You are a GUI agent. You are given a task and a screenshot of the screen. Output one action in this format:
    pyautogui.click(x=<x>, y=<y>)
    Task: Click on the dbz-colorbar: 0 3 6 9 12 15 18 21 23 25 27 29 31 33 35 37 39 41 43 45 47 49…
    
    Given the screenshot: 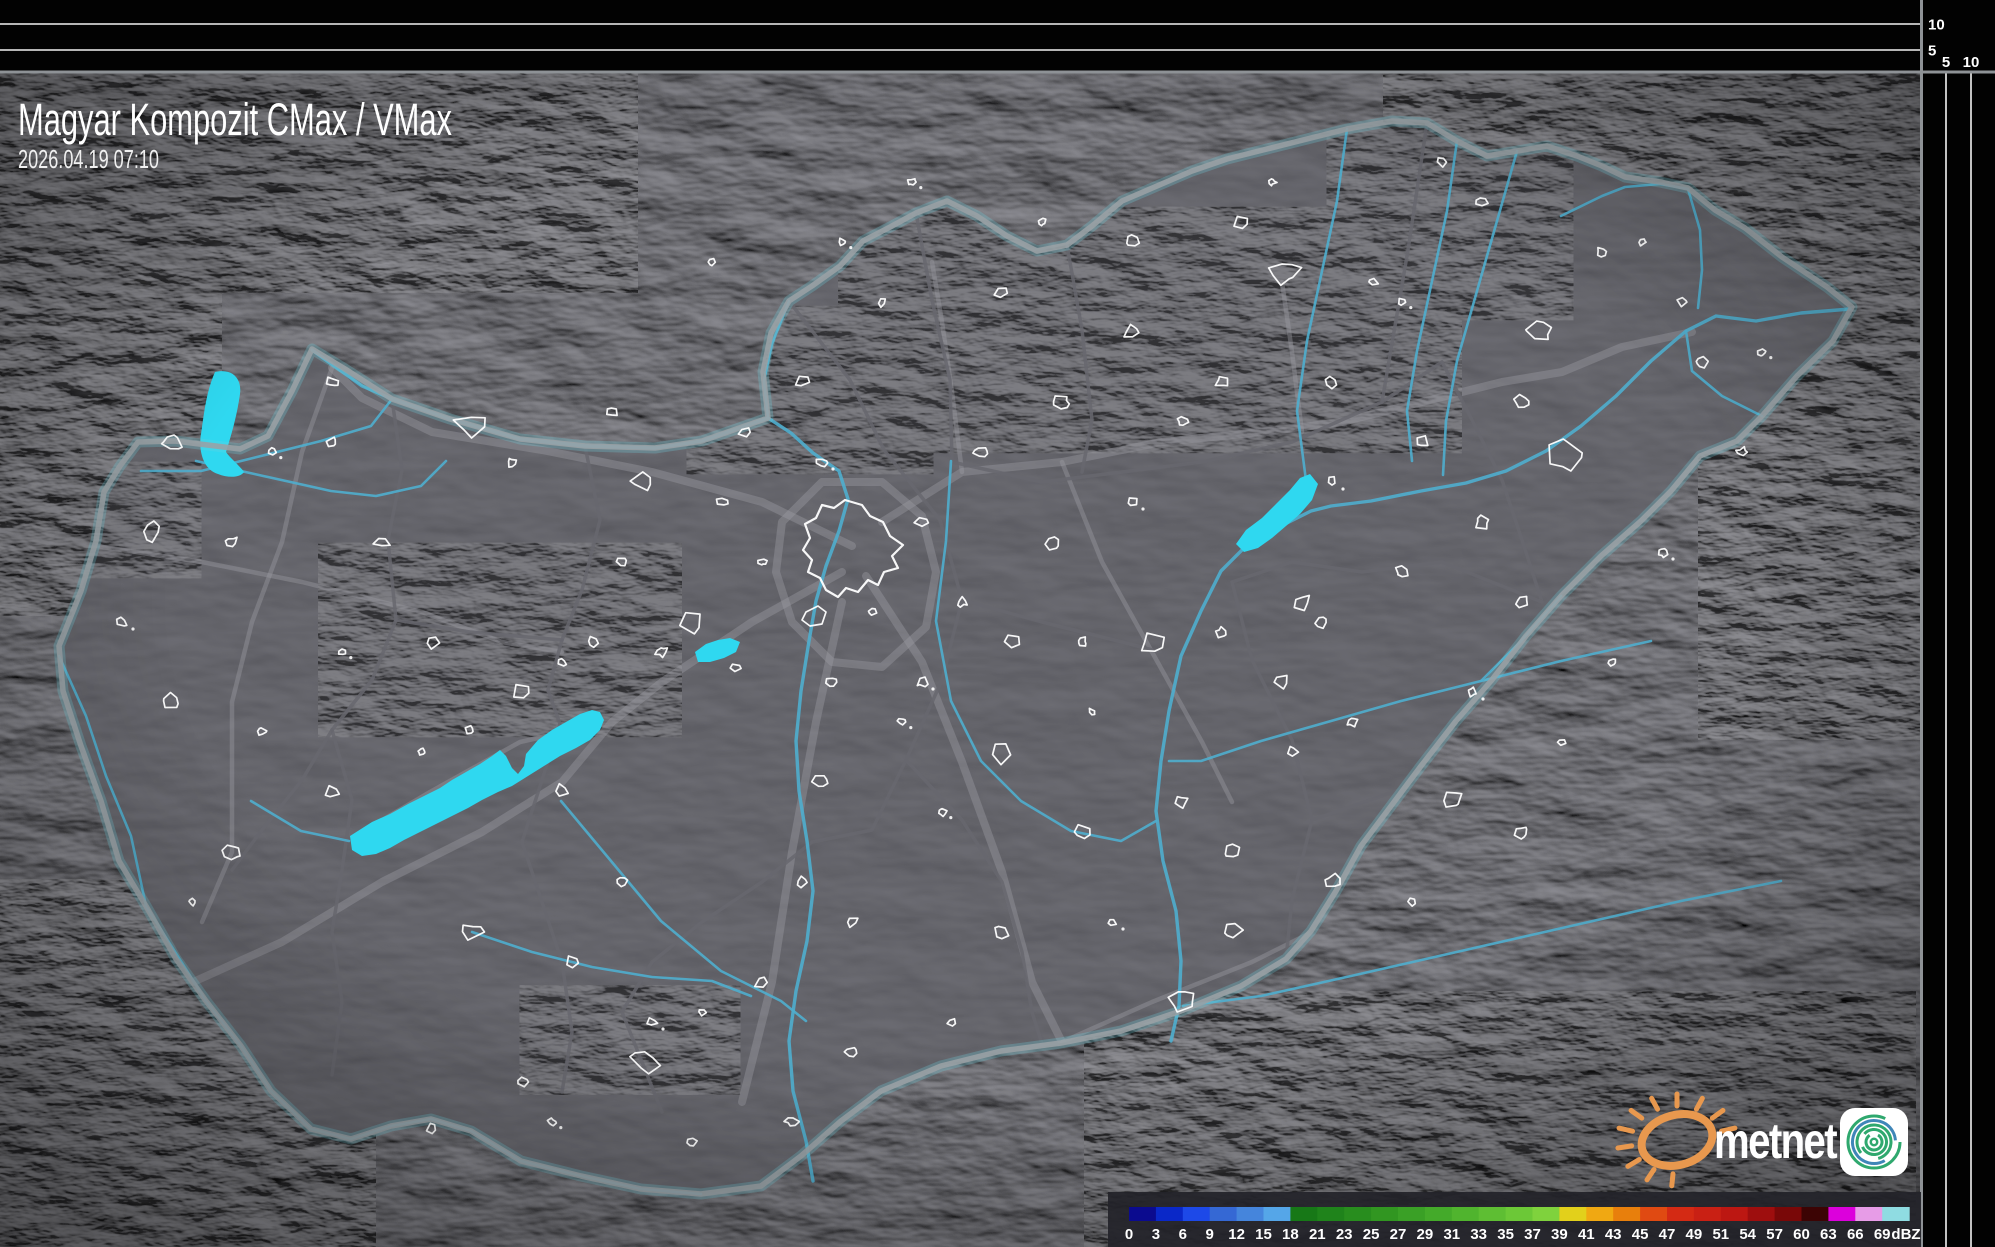 What is the action you would take?
    pyautogui.click(x=1514, y=1219)
    